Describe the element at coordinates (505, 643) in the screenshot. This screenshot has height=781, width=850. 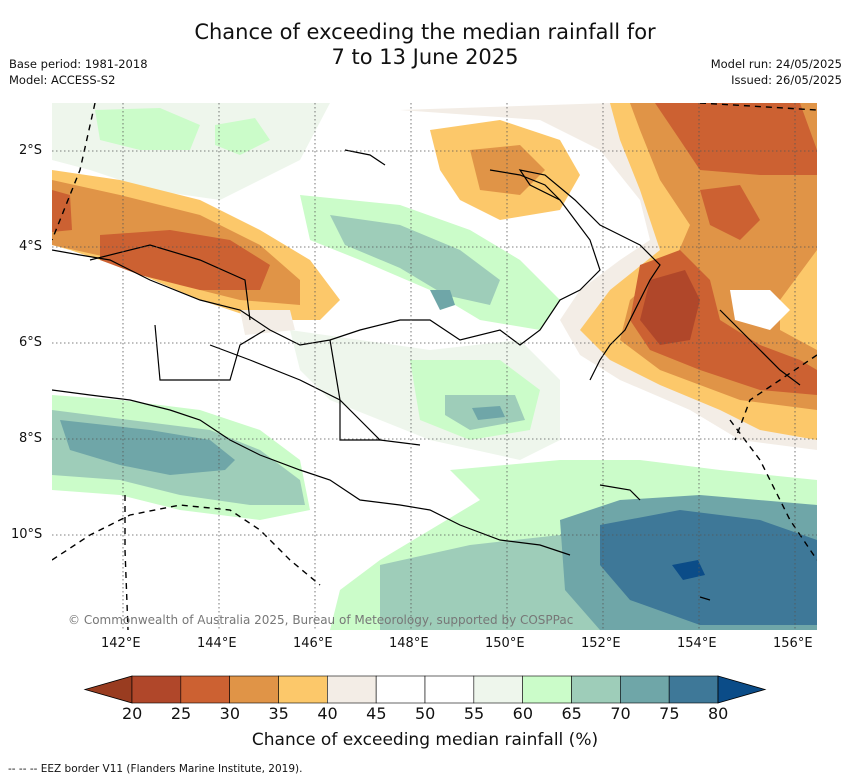
I see `lon-label: 150°E` at that location.